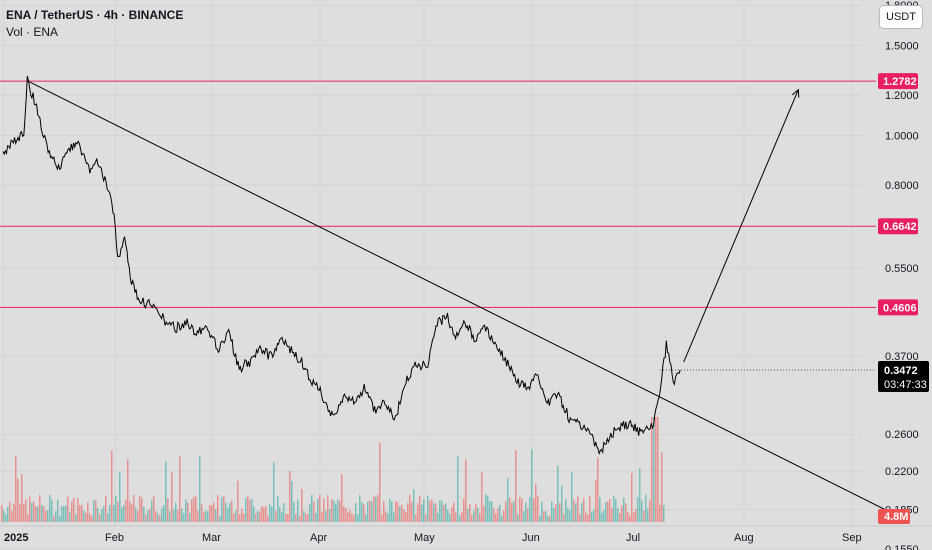  What do you see at coordinates (901, 17) in the screenshot?
I see `currency-button: USDT` at bounding box center [901, 17].